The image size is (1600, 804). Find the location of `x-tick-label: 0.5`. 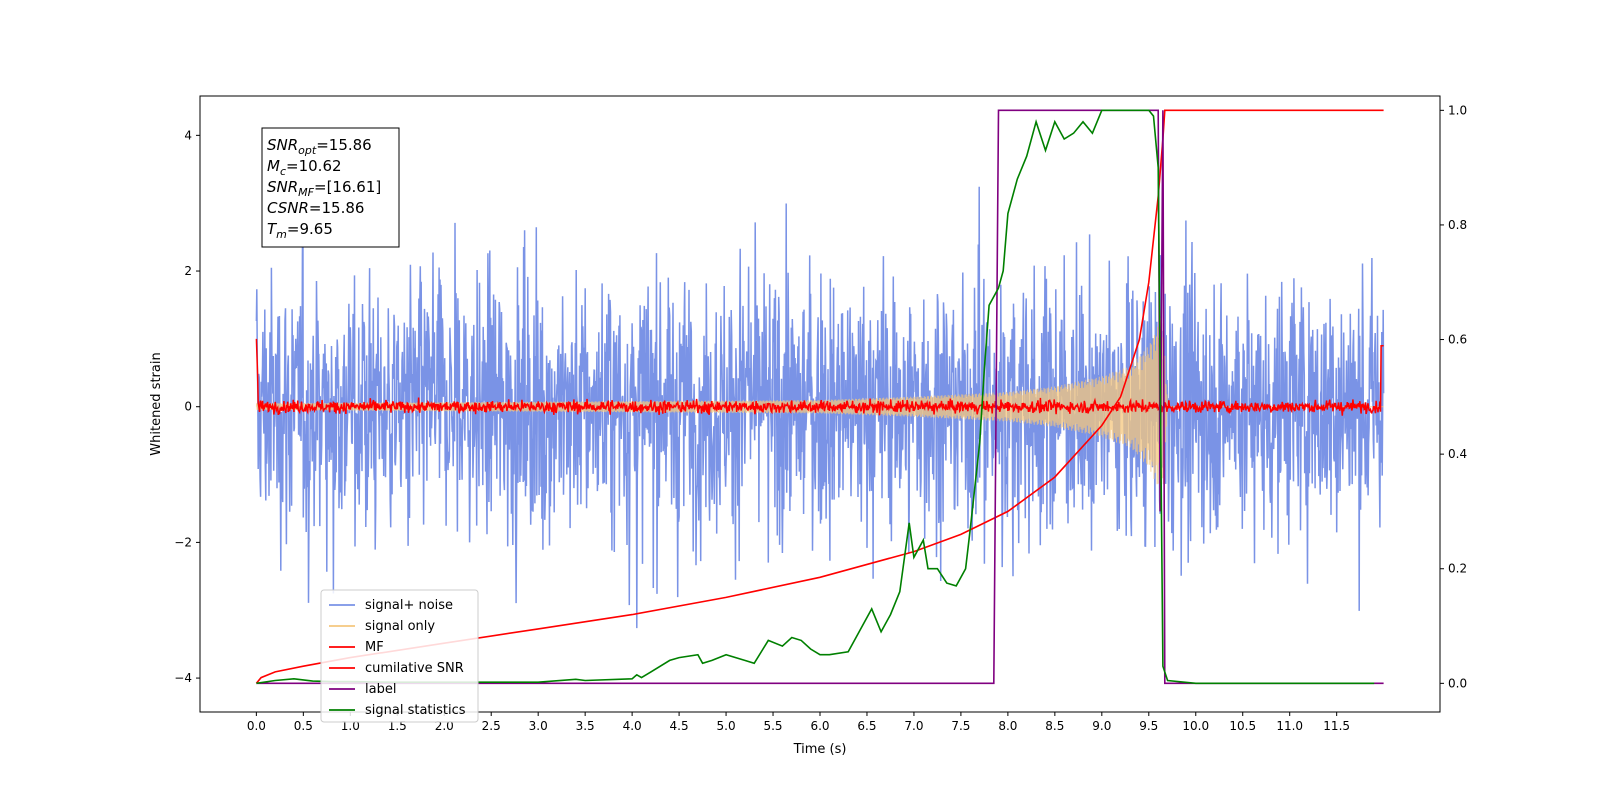

x-tick-label: 0.5 is located at coordinates (303, 726).